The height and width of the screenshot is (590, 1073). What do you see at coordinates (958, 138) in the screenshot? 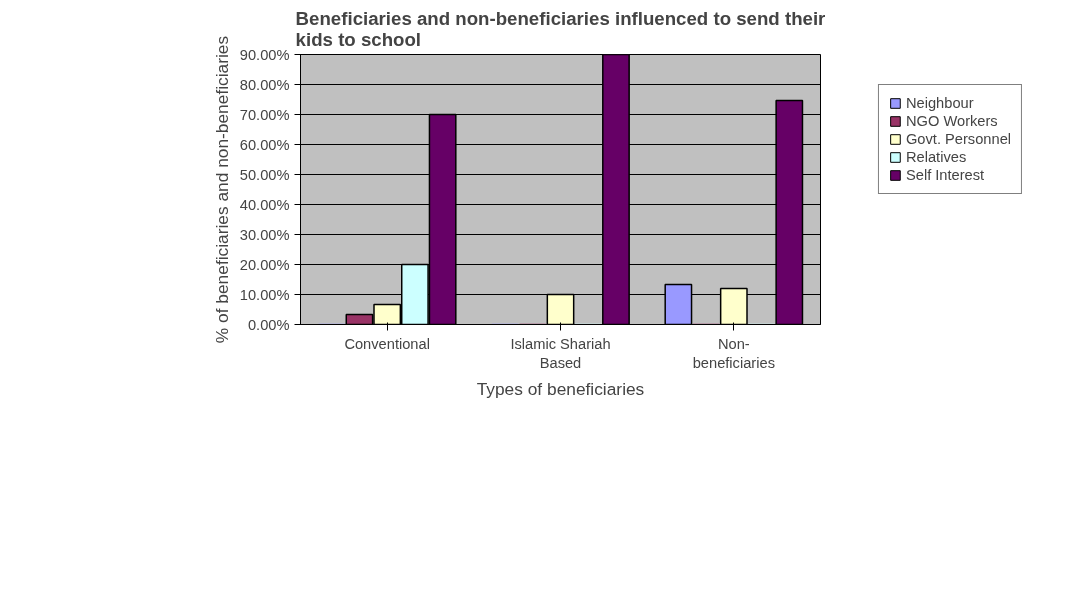
I see `legend-label: Govt. Personnel` at bounding box center [958, 138].